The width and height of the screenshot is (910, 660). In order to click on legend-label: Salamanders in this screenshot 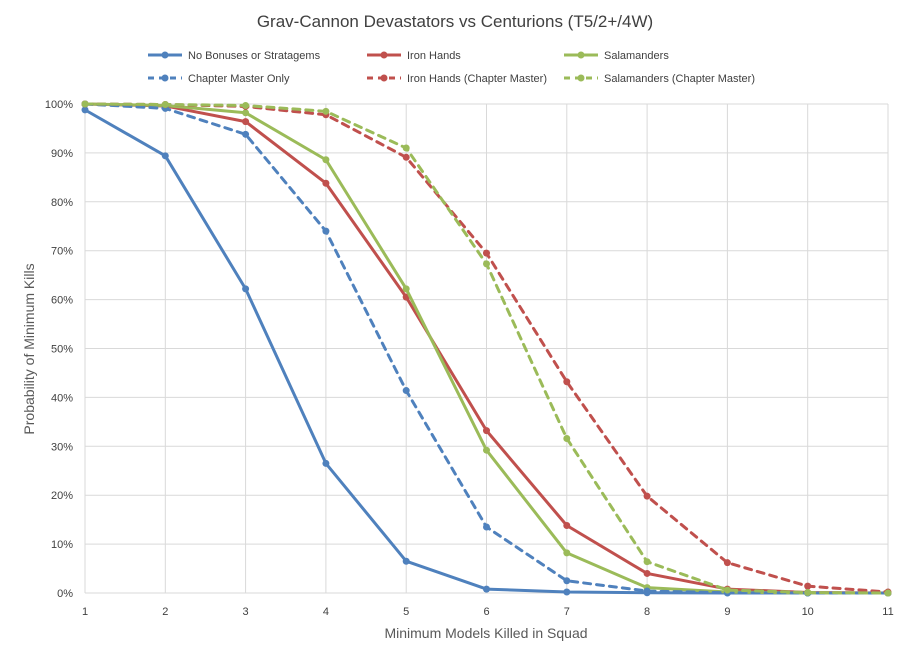, I will do `click(636, 56)`.